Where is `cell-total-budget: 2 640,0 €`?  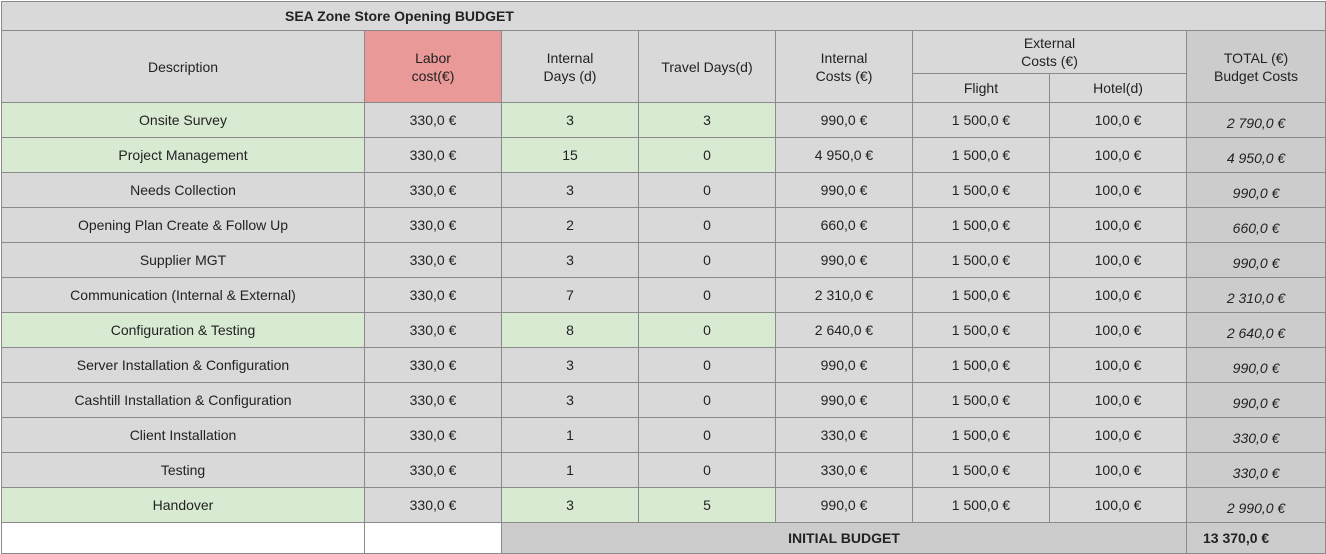 cell-total-budget: 2 640,0 € is located at coordinates (1255, 330).